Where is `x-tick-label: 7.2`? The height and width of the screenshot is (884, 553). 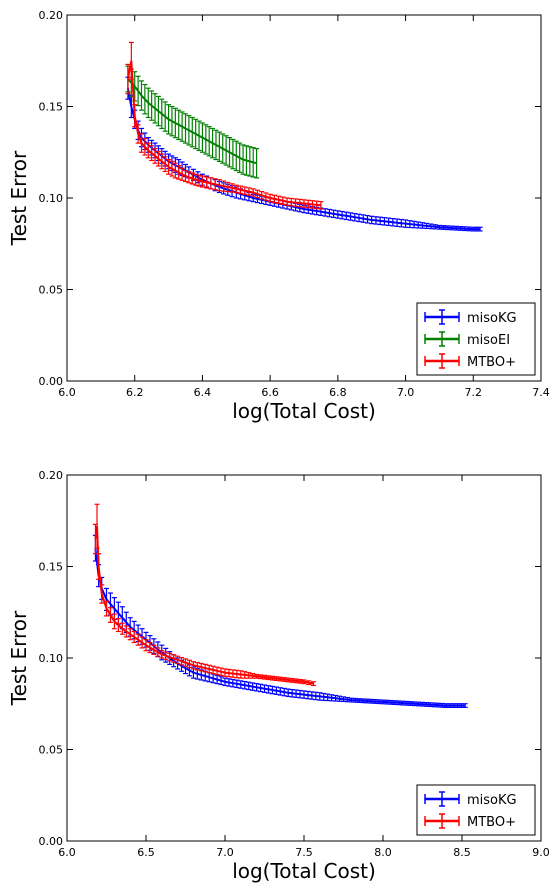
x-tick-label: 7.2 is located at coordinates (474, 392).